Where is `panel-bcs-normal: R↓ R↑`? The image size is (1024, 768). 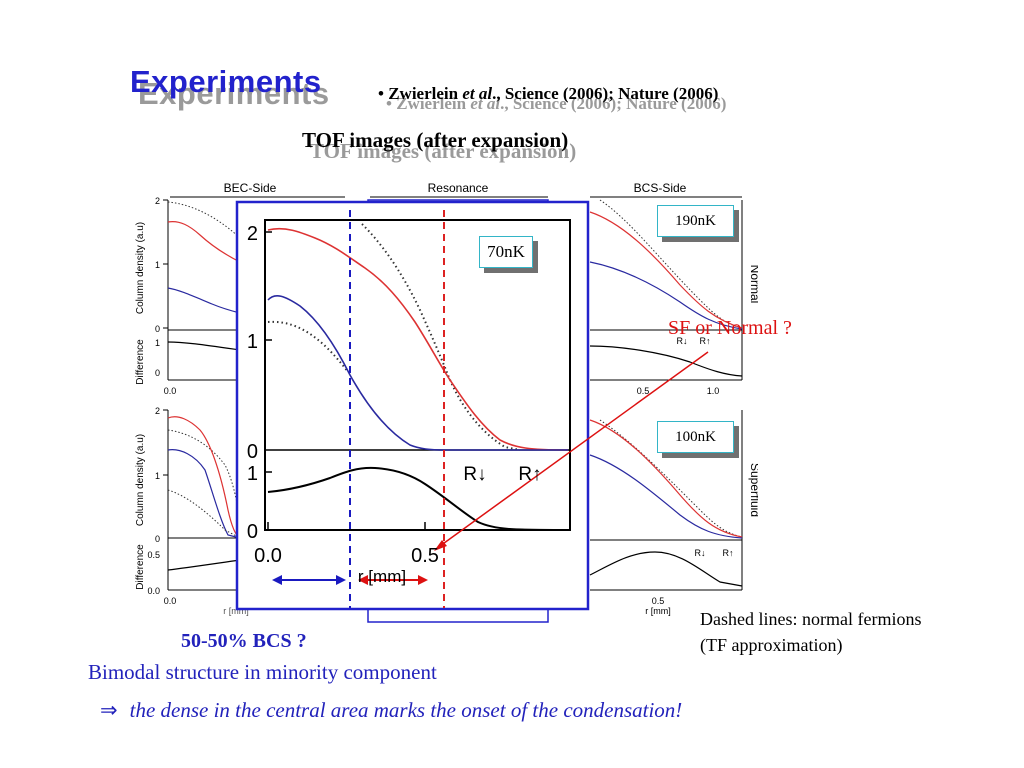
panel-bcs-normal: R↓ R↑ is located at coordinates (666, 290).